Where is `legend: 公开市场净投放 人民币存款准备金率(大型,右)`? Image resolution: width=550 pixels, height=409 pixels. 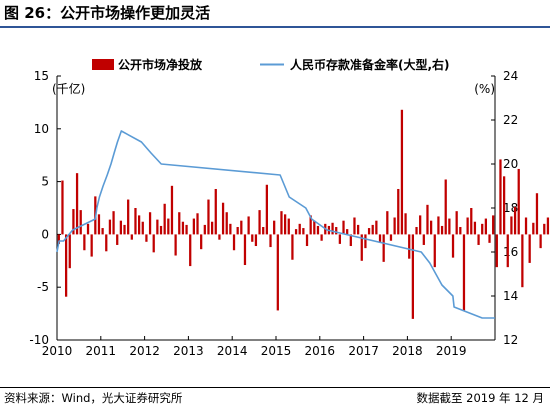 legend: 公开市场净投放 人民币存款准备金率(大型,右) is located at coordinates (271, 64).